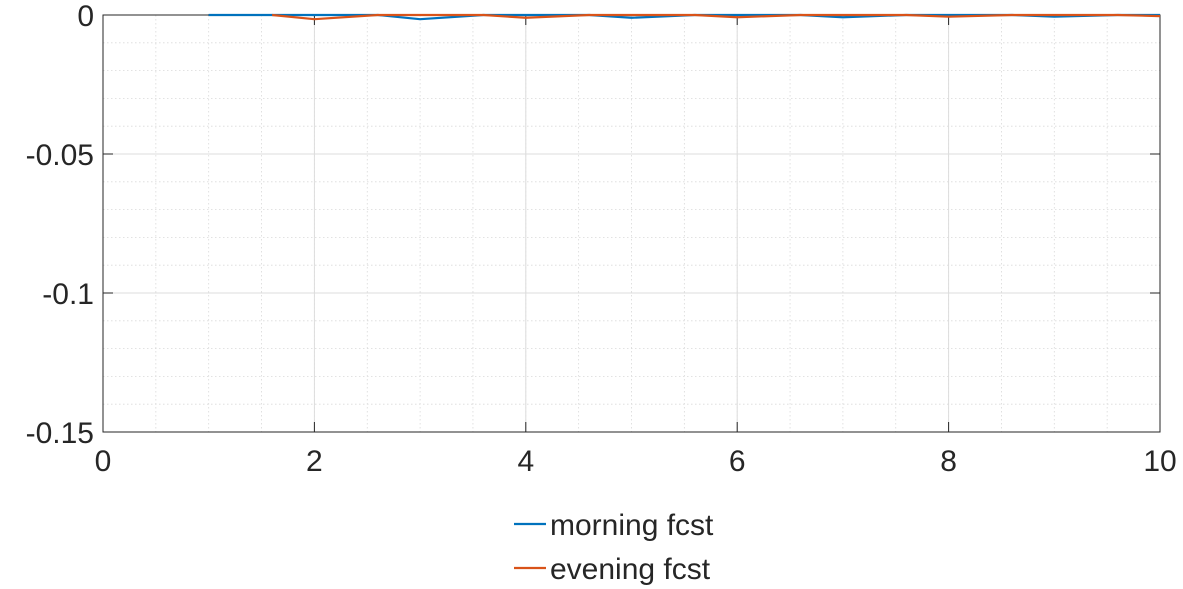  I want to click on y-tick-label: -0.15, so click(60, 433).